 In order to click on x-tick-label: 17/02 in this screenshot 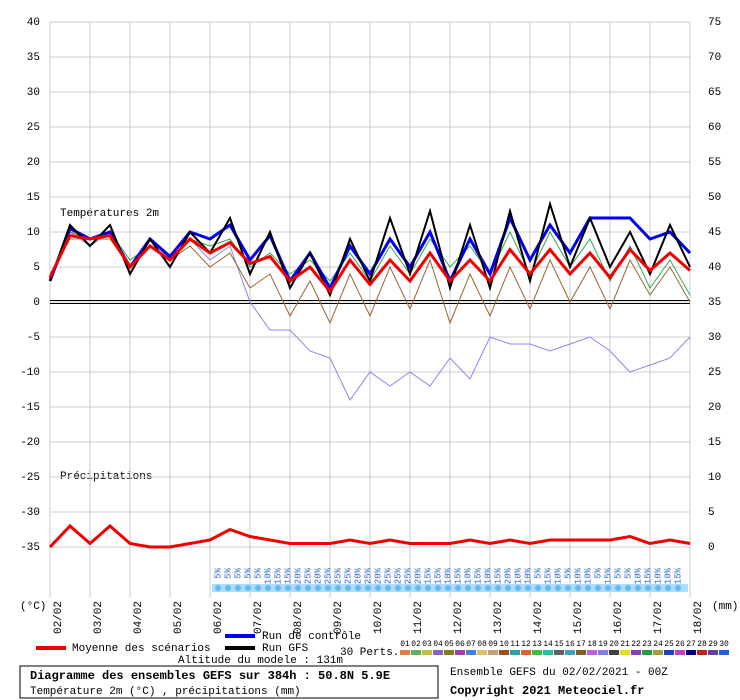, I will do `click(659, 617)`.